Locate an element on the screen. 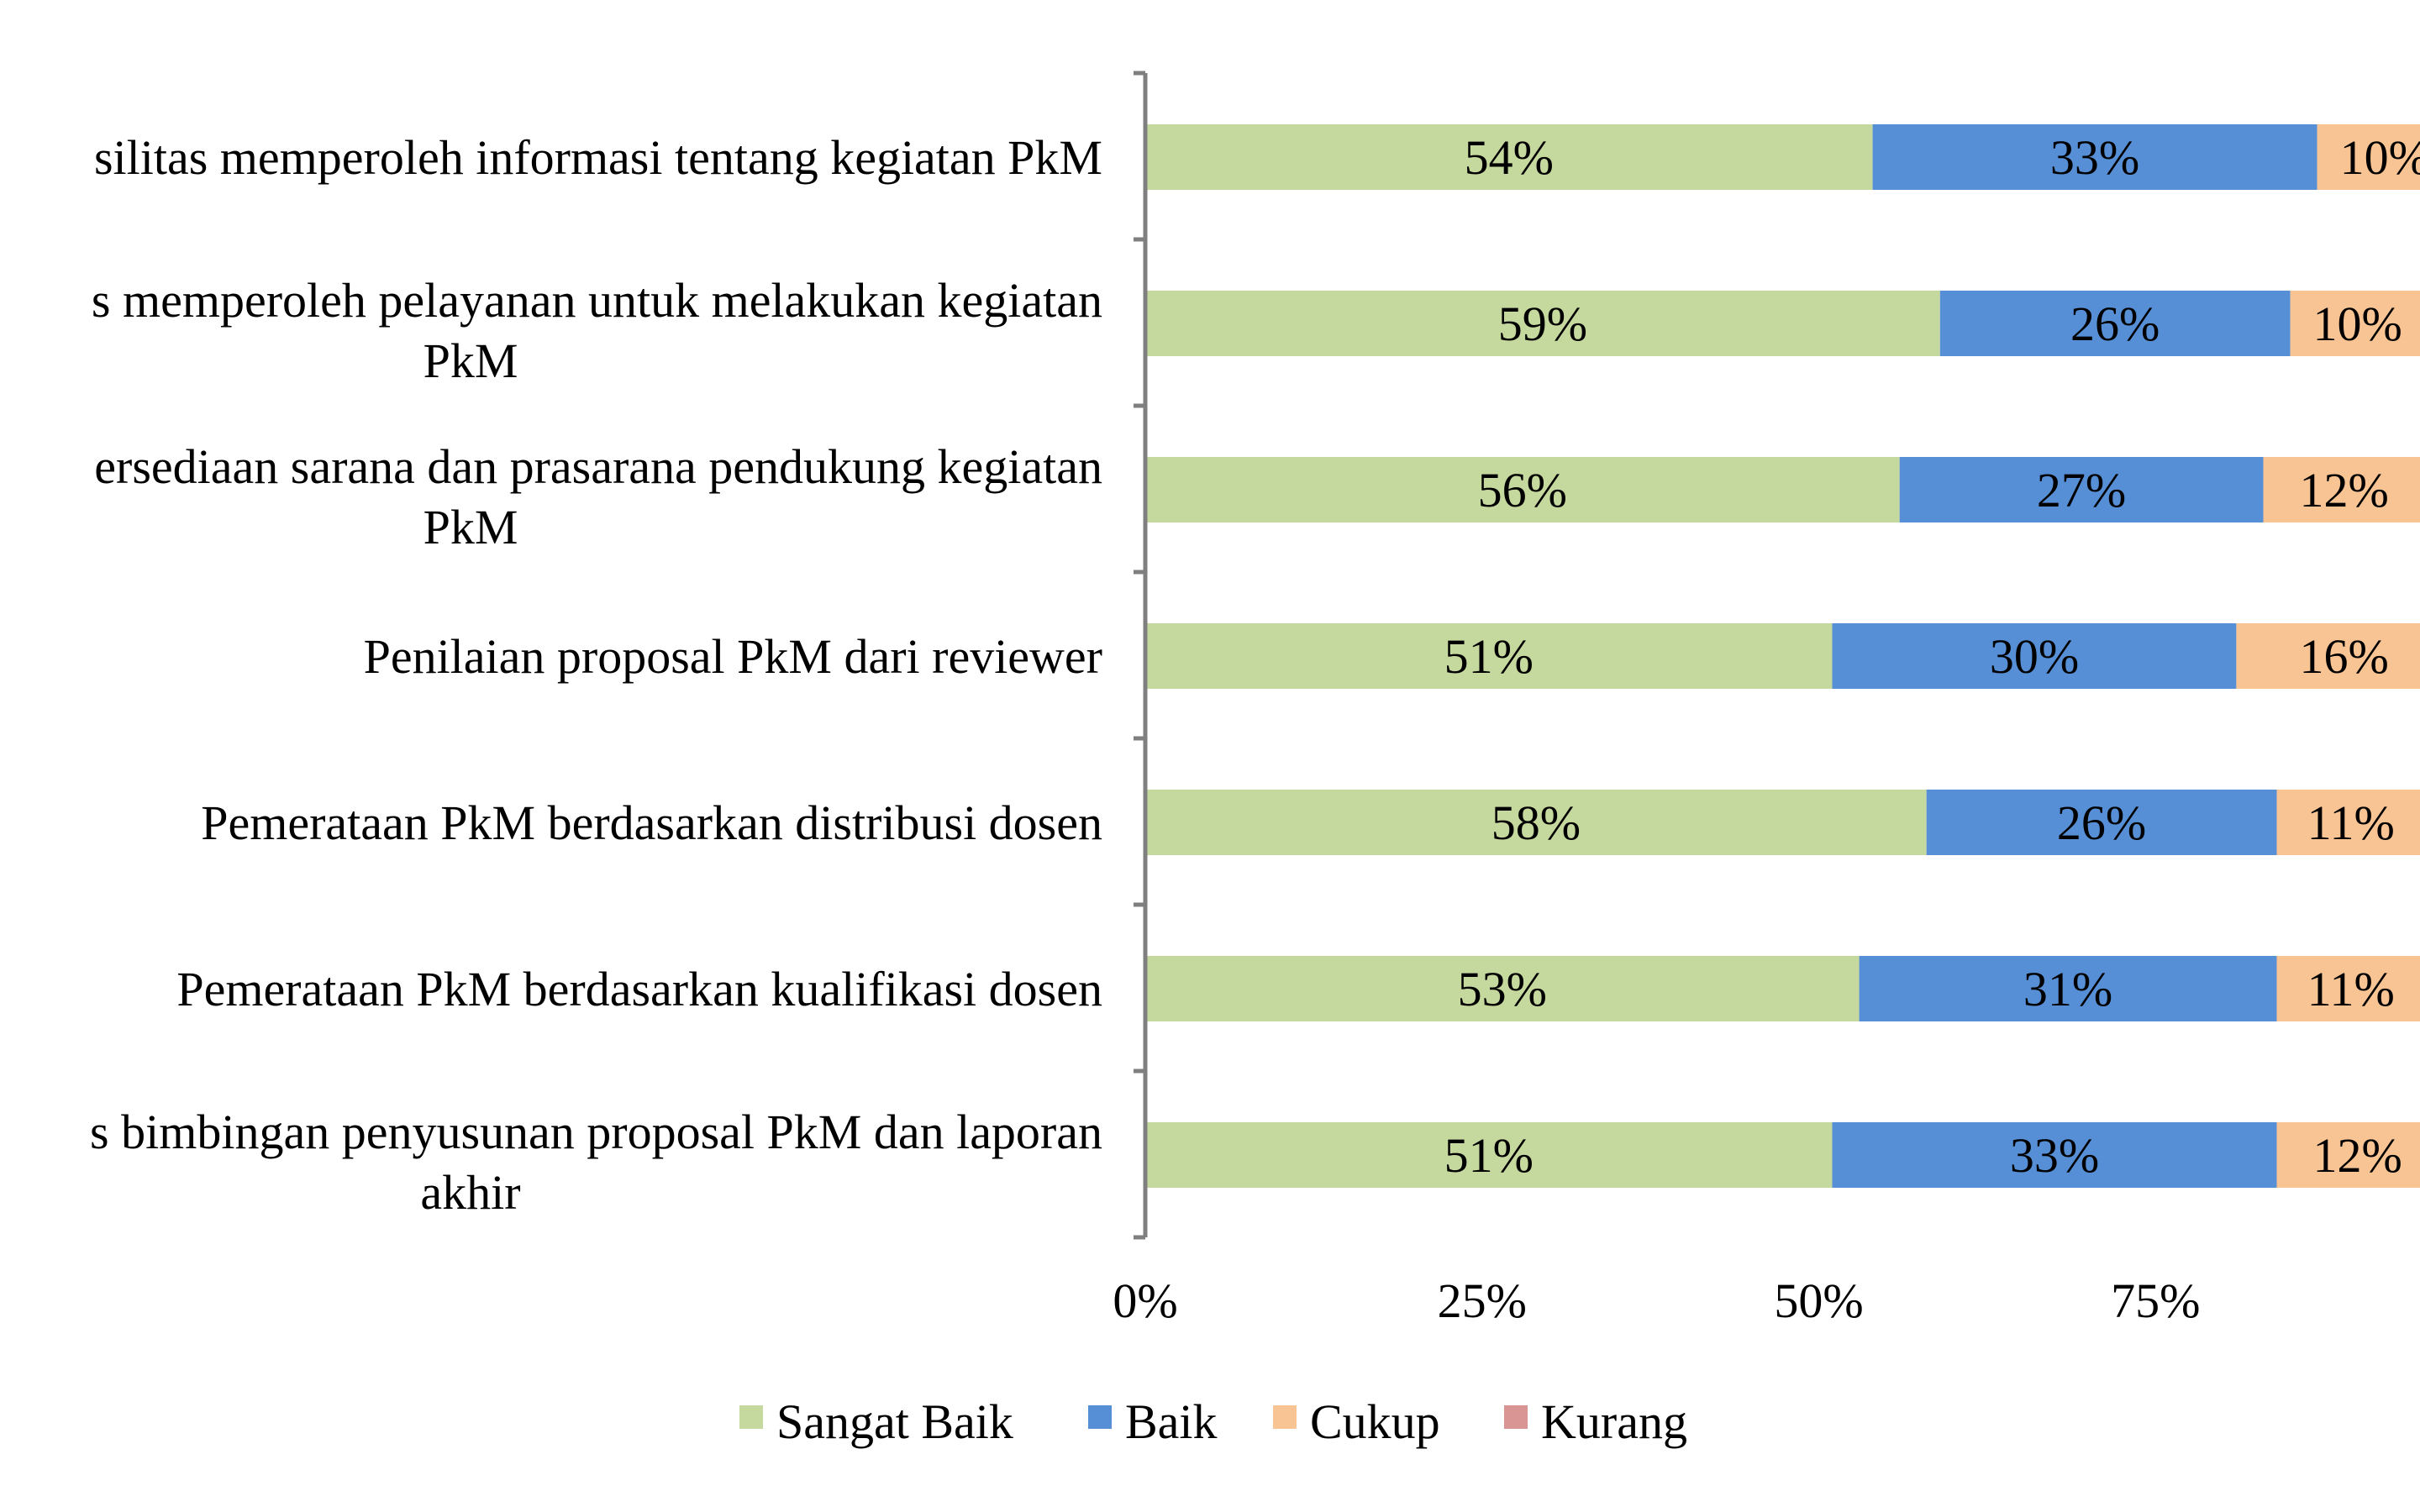 The width and height of the screenshot is (2420, 1512). data-label: 27% is located at coordinates (2082, 490).